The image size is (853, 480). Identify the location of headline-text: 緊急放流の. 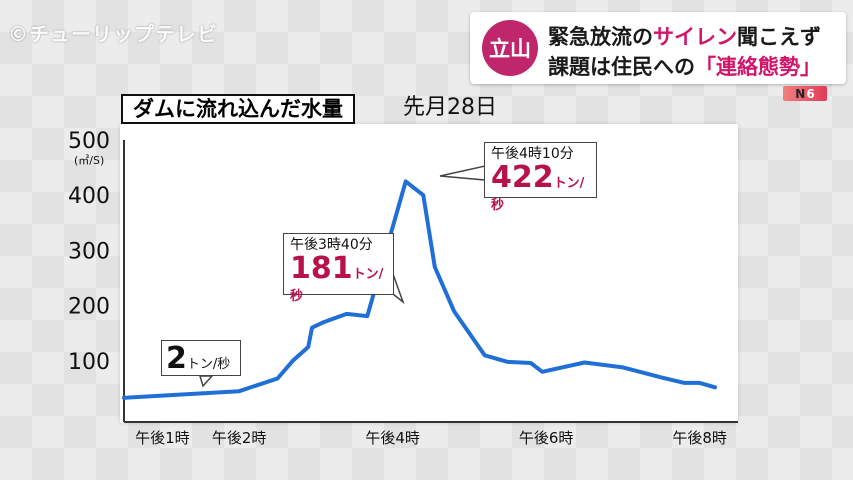
(600, 37).